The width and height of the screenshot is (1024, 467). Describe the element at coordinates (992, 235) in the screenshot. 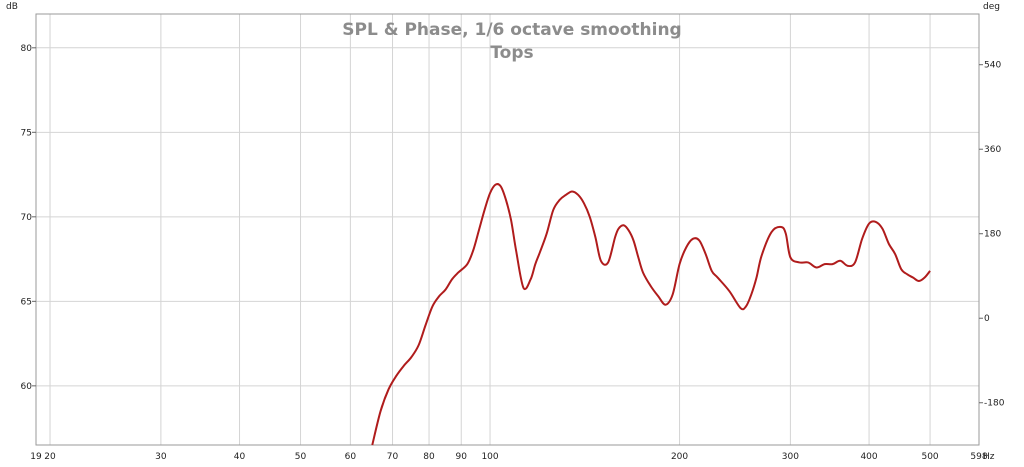

I see `y2-tick-label: 180` at that location.